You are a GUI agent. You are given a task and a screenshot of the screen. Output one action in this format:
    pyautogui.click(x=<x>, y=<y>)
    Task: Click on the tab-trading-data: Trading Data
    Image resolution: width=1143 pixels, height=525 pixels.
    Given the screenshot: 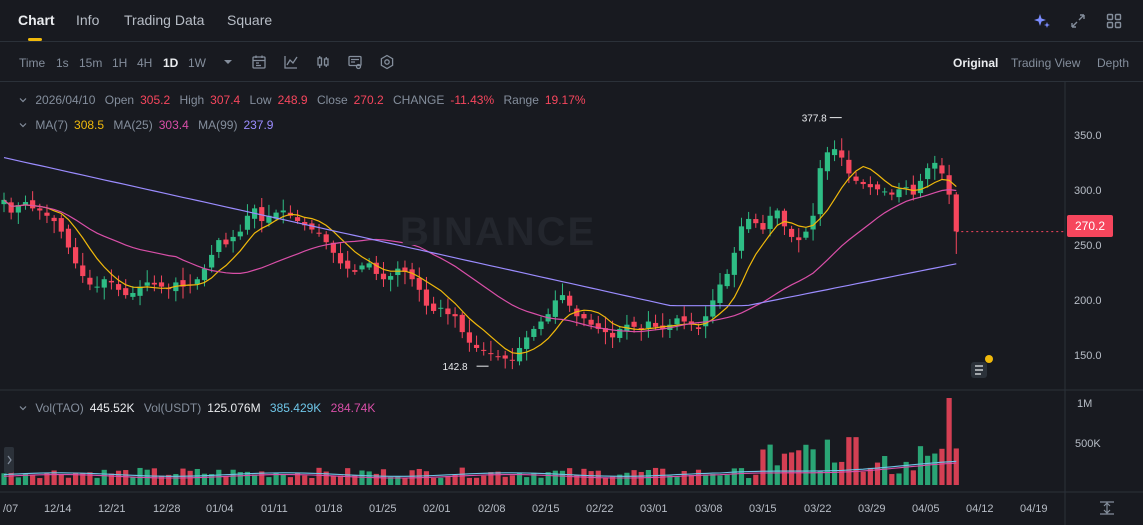 What is the action you would take?
    pyautogui.click(x=164, y=20)
    